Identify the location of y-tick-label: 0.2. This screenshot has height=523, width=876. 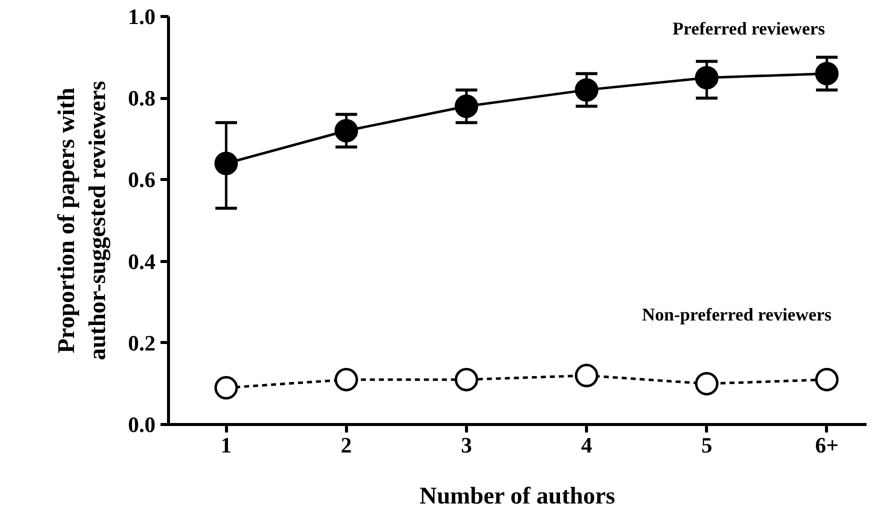
(142, 343).